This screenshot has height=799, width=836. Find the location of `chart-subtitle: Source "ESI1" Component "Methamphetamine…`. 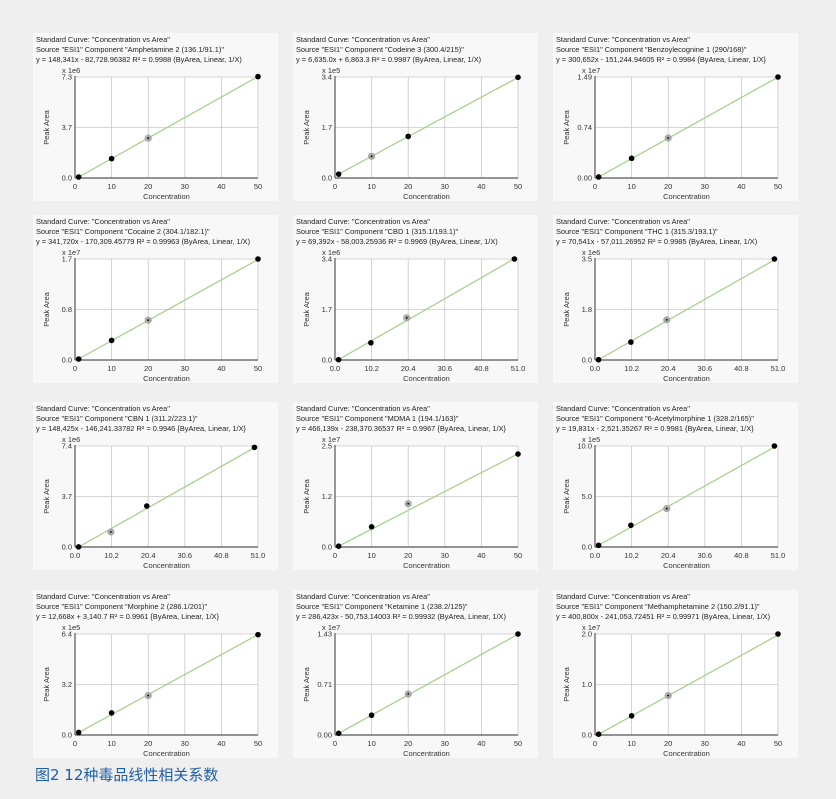

chart-subtitle: Source "ESI1" Component "Methamphetamine… is located at coordinates (658, 606).